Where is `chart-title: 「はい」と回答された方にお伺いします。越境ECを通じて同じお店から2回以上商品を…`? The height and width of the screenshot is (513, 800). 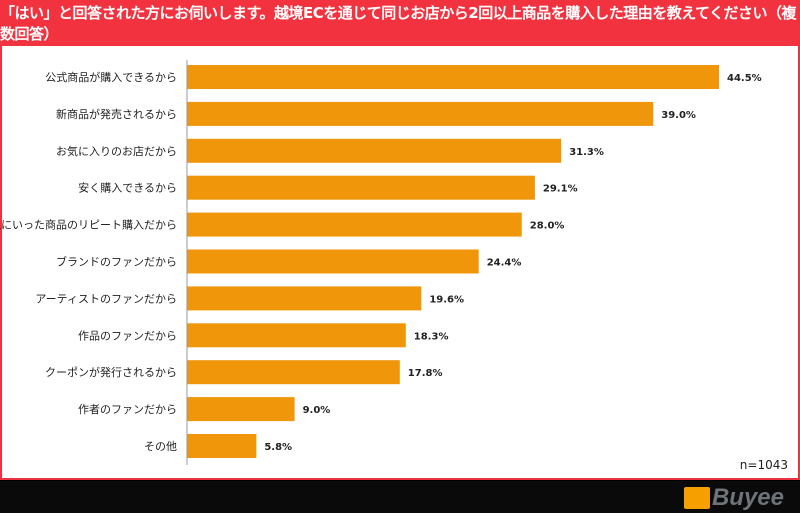 chart-title: 「はい」と回答された方にお伺いします。越境ECを通じて同じお店から2回以上商品を… is located at coordinates (400, 23).